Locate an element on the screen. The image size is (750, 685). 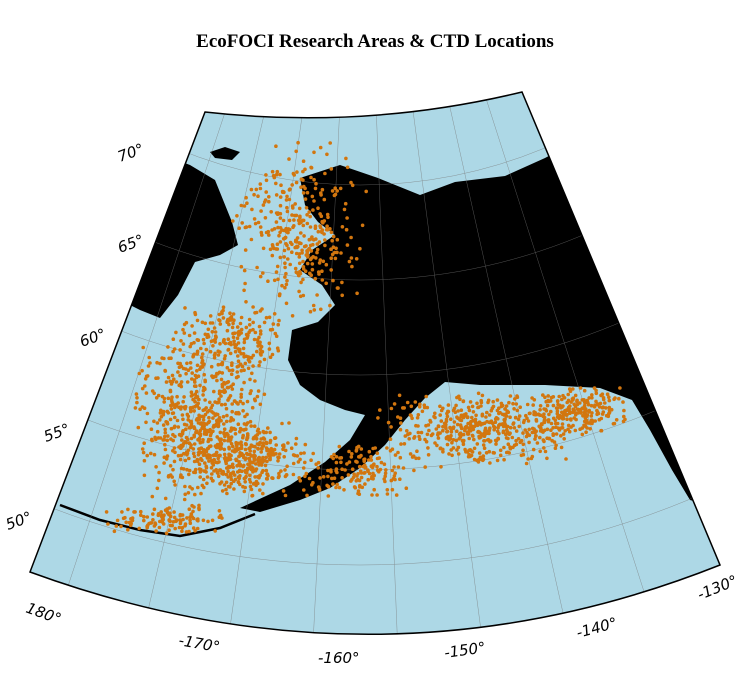
lon-label: -150° is located at coordinates (465, 650).